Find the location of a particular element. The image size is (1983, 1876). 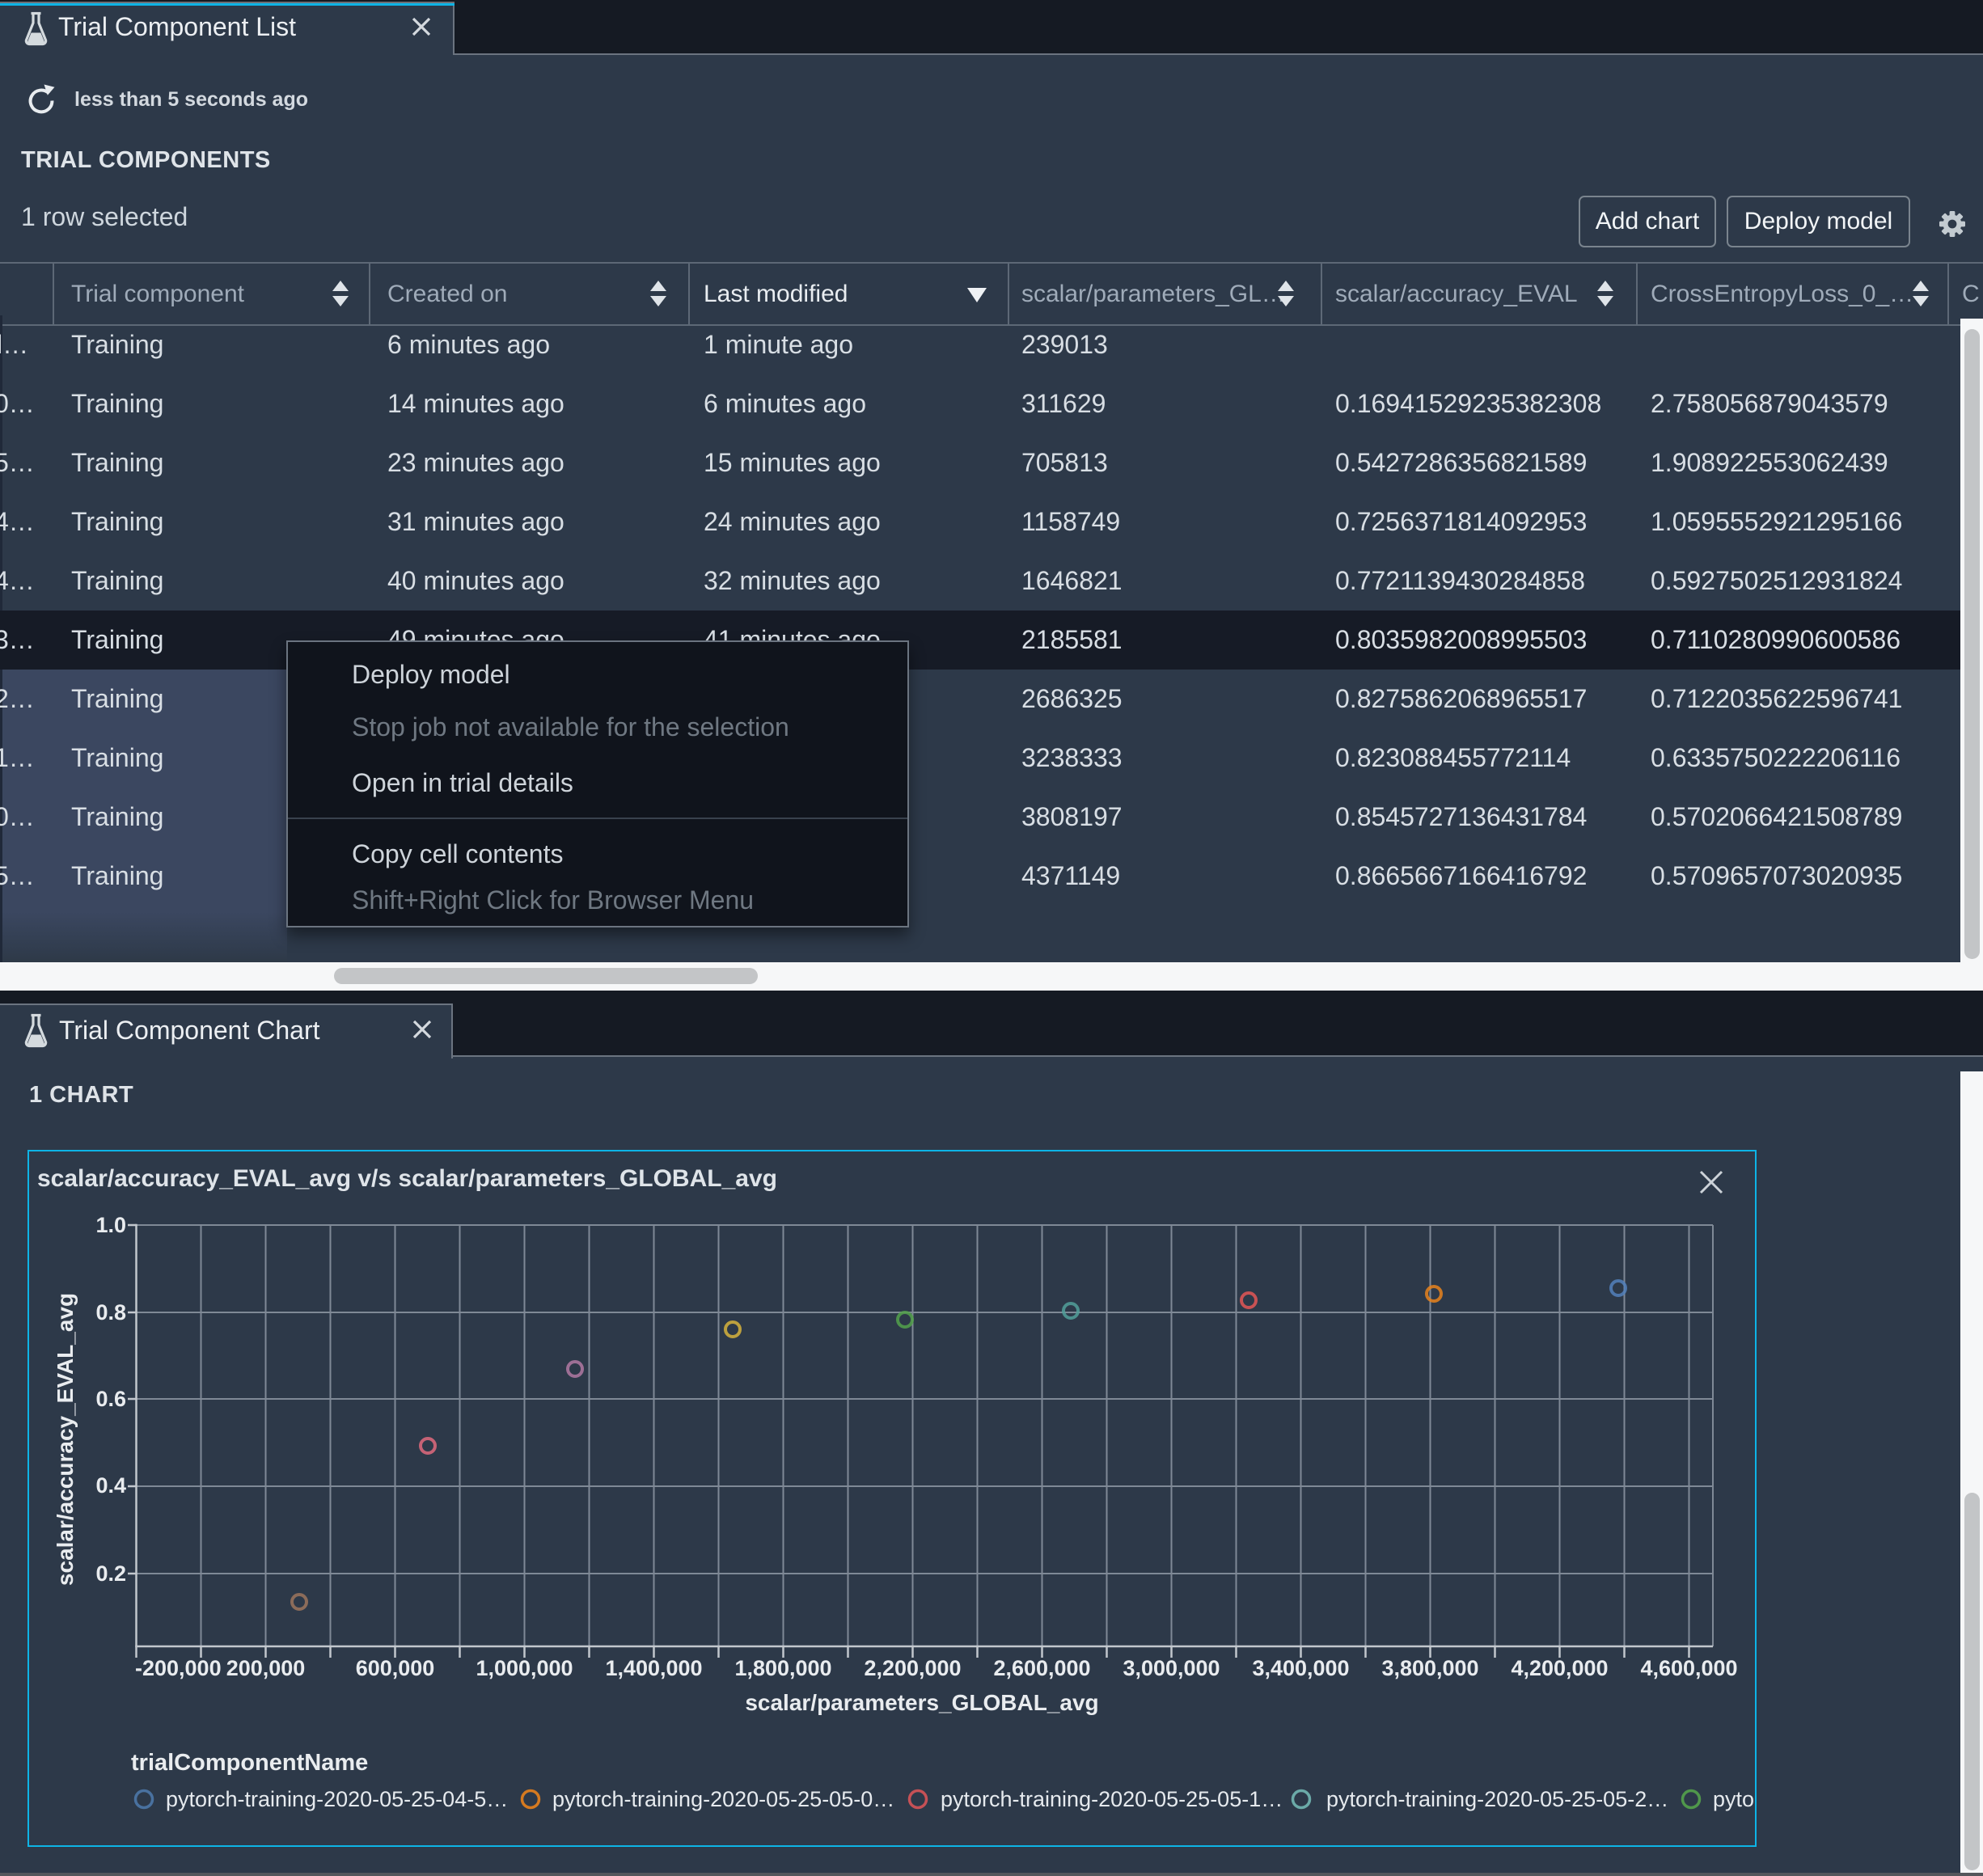

svg-text: 1,000,000 is located at coordinates (524, 1668).